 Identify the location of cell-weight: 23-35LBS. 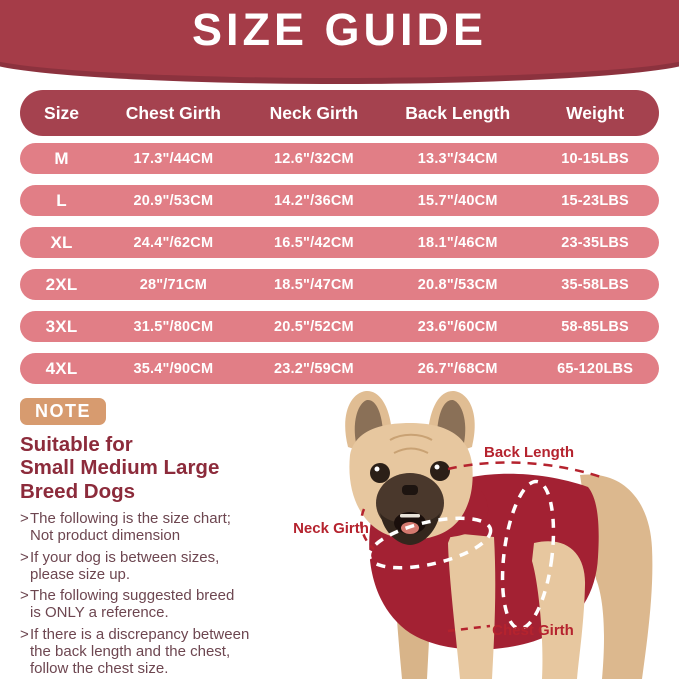
(595, 242).